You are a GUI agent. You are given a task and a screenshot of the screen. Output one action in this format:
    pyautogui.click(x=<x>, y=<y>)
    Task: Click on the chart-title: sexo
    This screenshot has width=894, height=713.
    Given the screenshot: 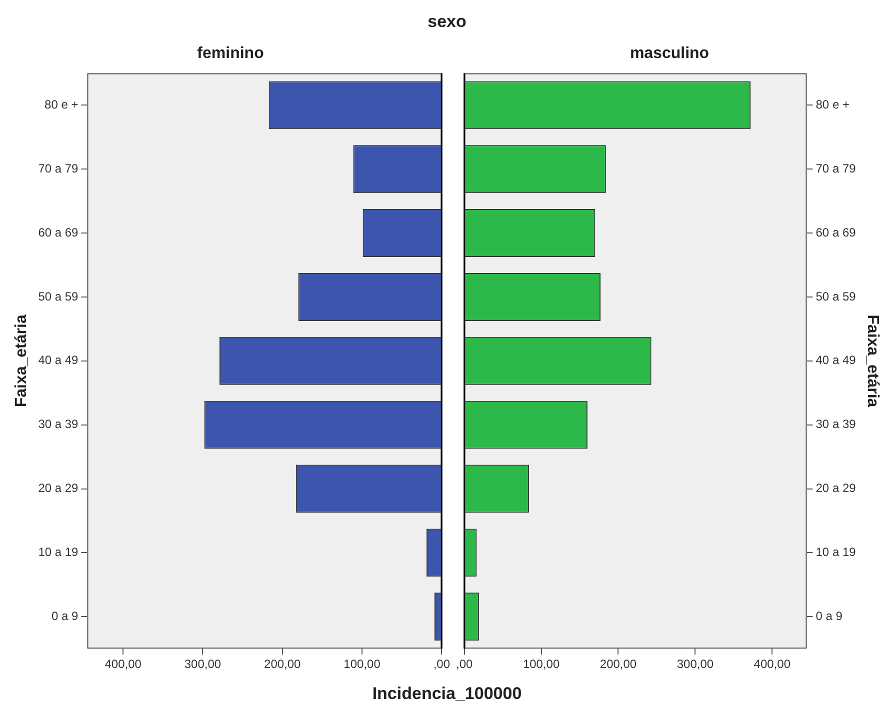 What is the action you would take?
    pyautogui.click(x=447, y=22)
    